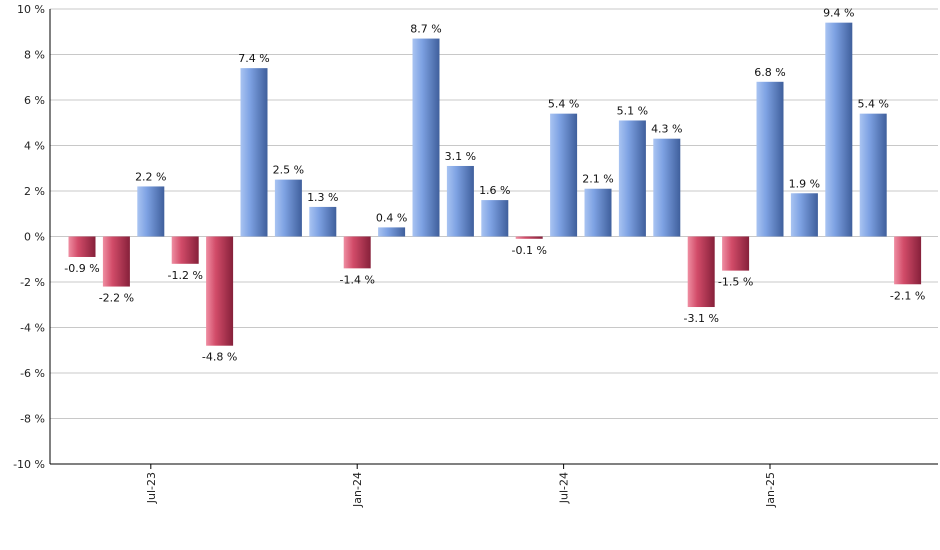 This screenshot has height=550, width=940. Describe the element at coordinates (597, 179) in the screenshot. I see `data-label: 2.1 %` at that location.